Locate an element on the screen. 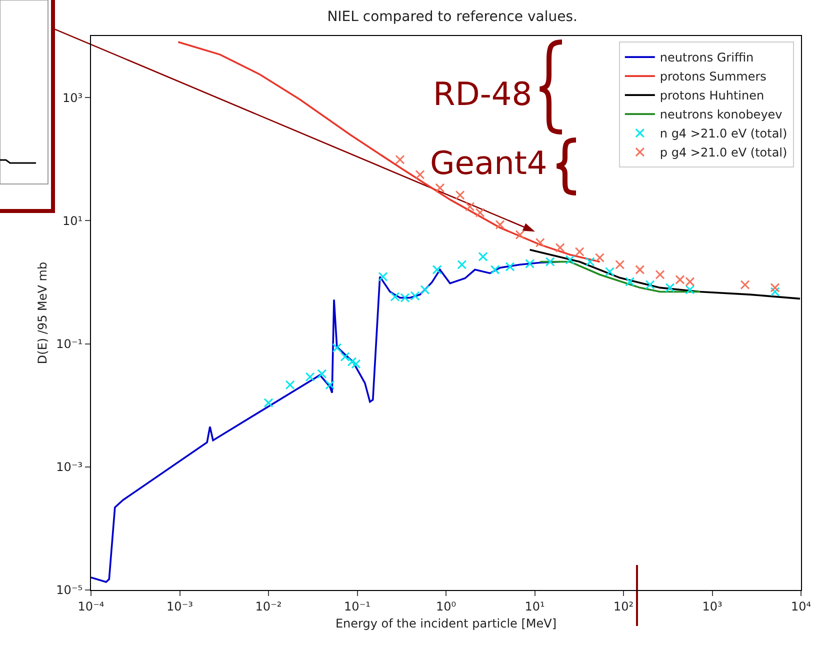 The height and width of the screenshot is (647, 815). x-tick-label: 10⁴ is located at coordinates (801, 606).